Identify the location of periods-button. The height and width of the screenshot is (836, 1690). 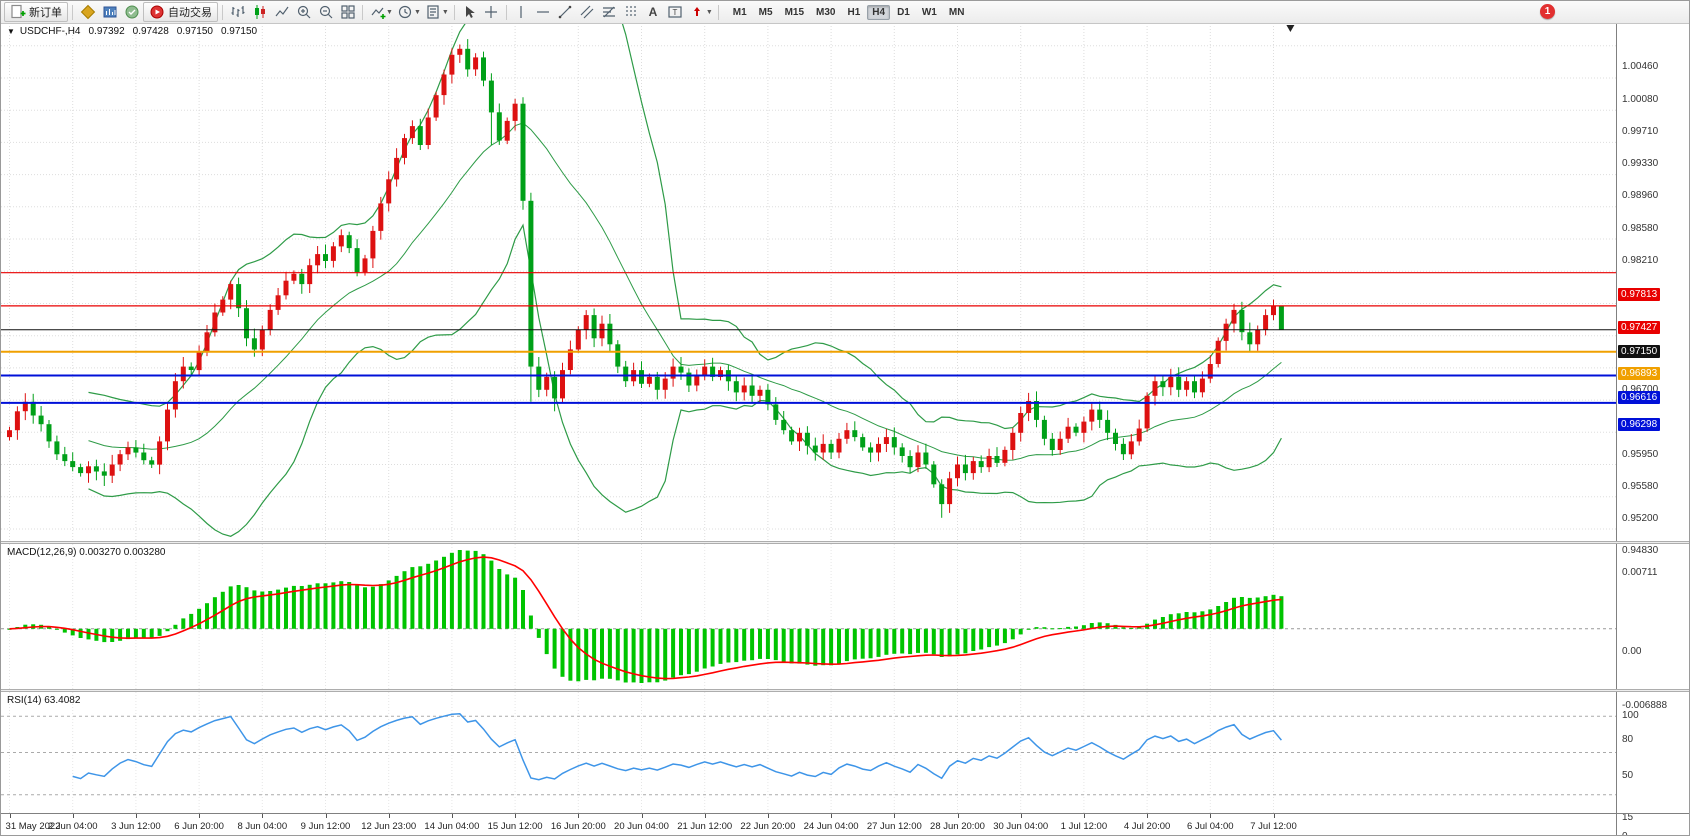
(405, 12).